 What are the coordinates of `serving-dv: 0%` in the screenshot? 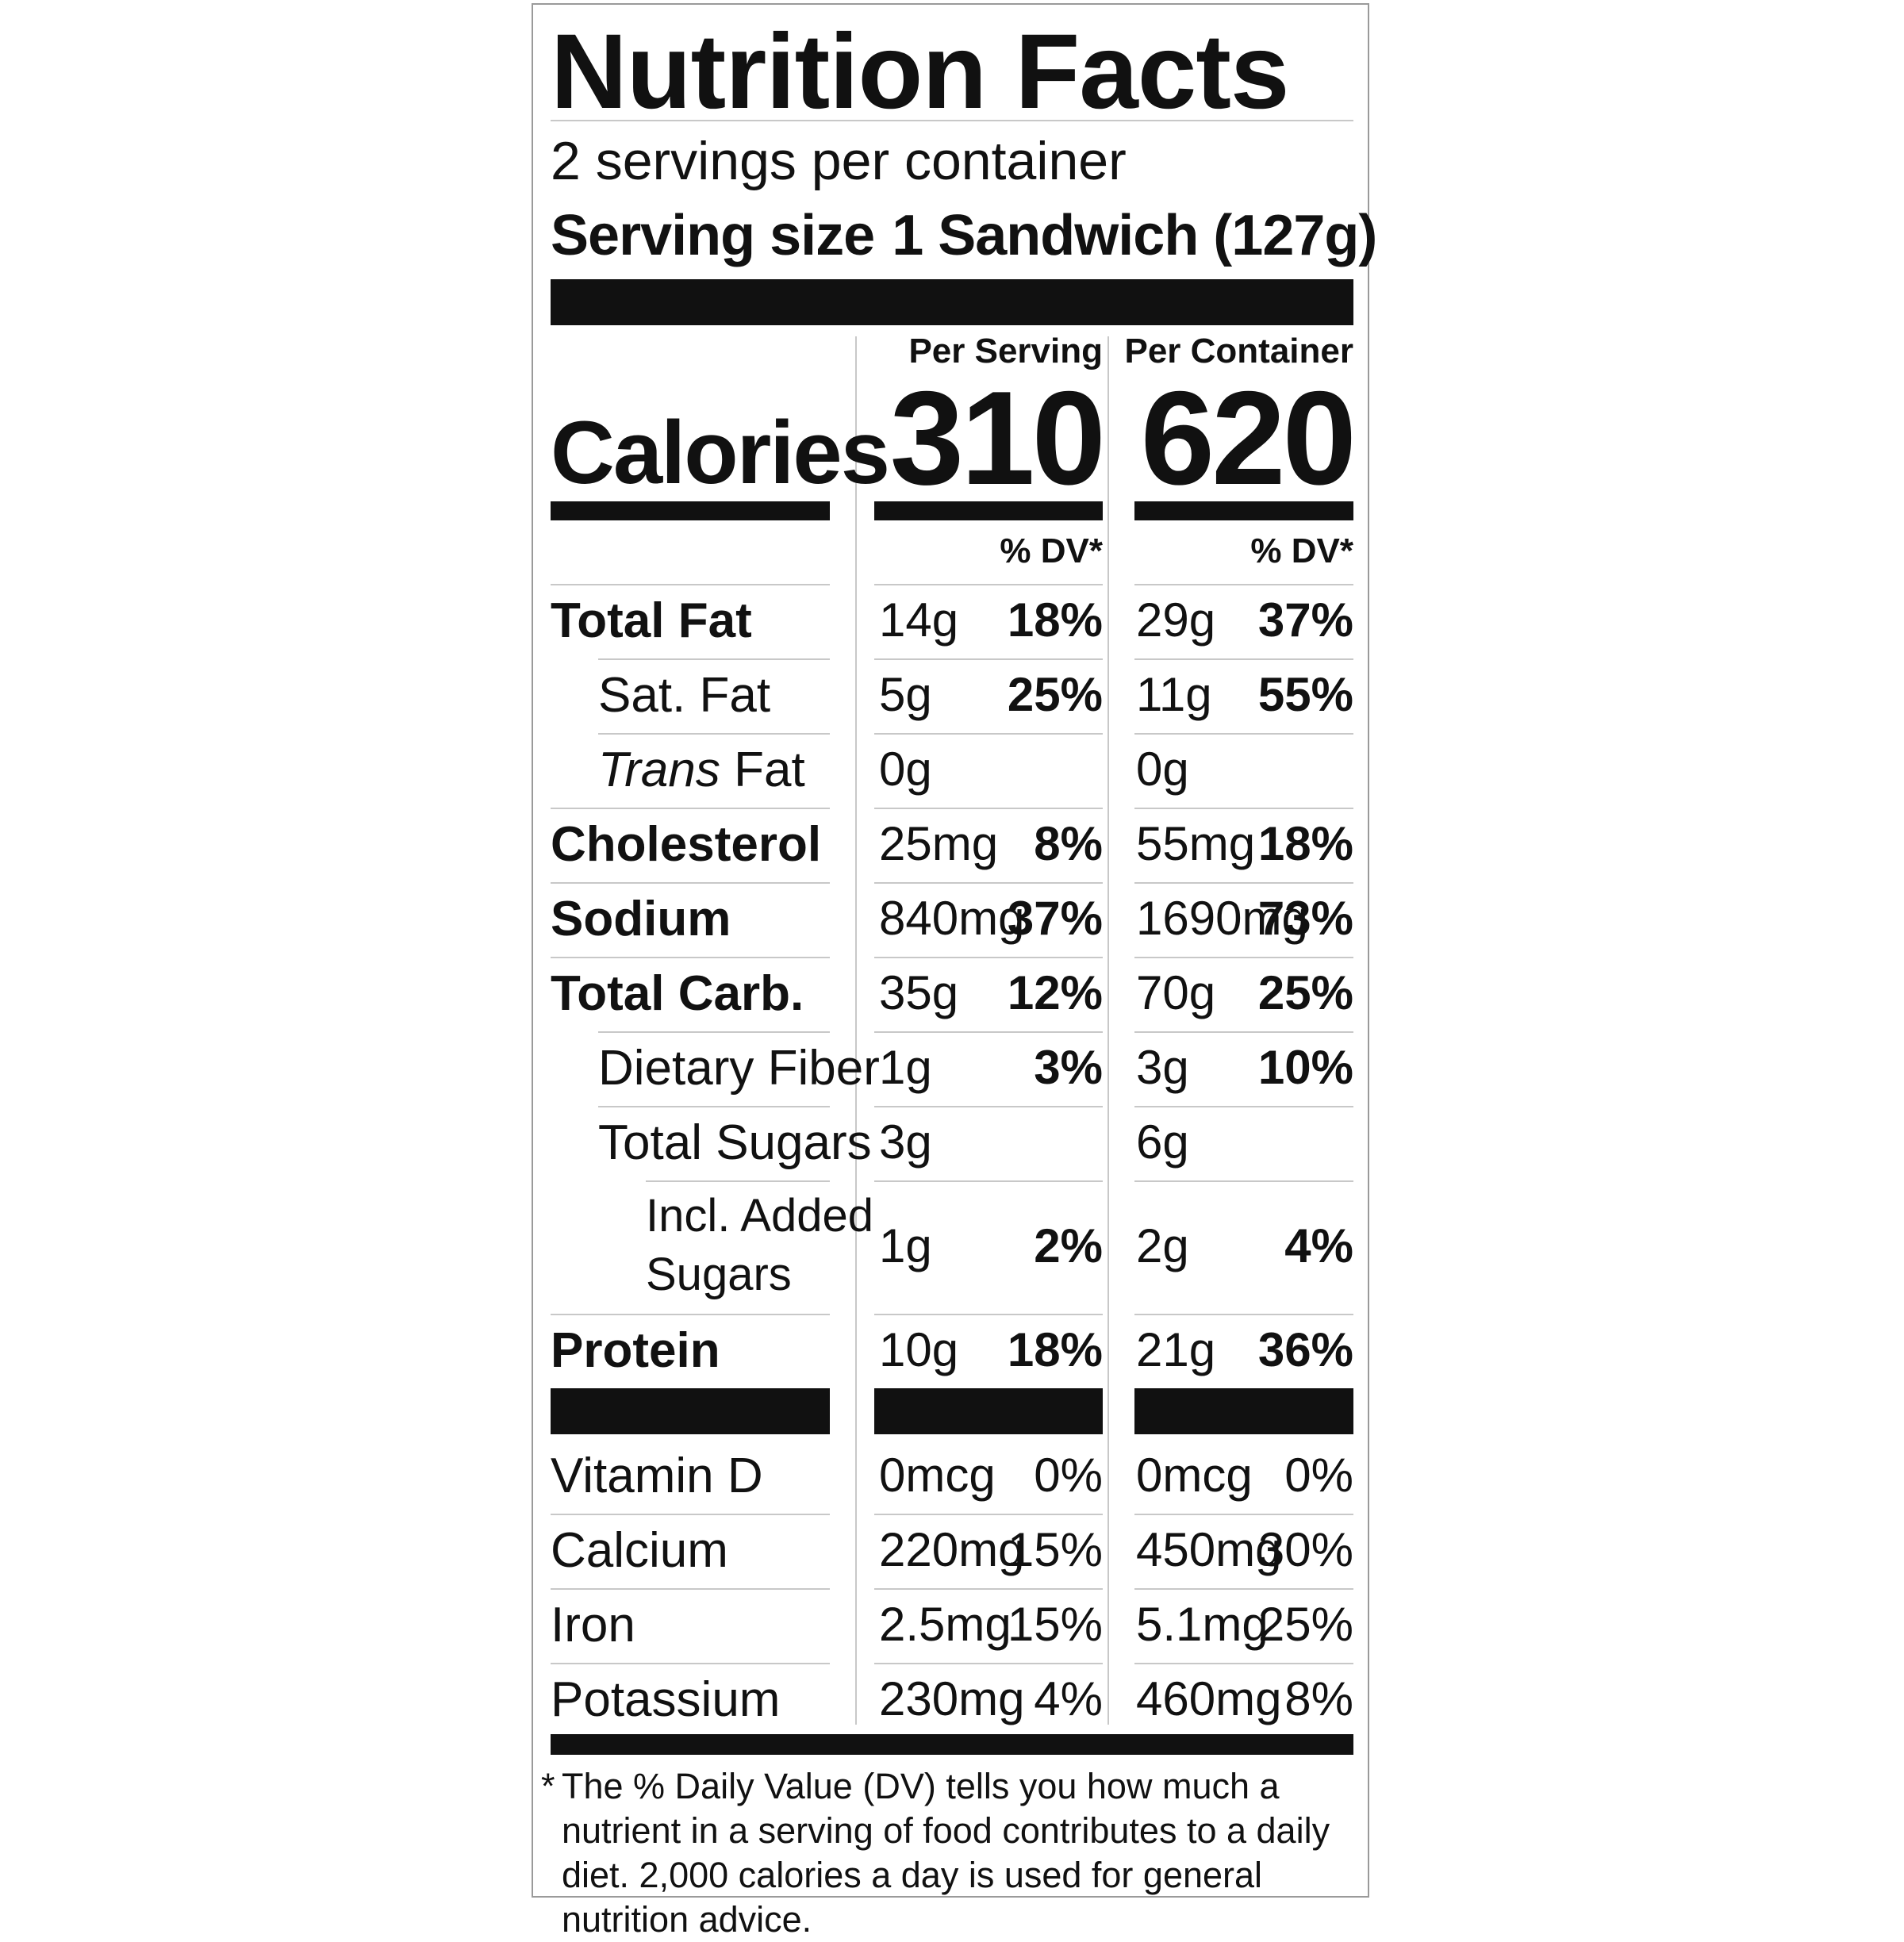 It's located at (1068, 1475).